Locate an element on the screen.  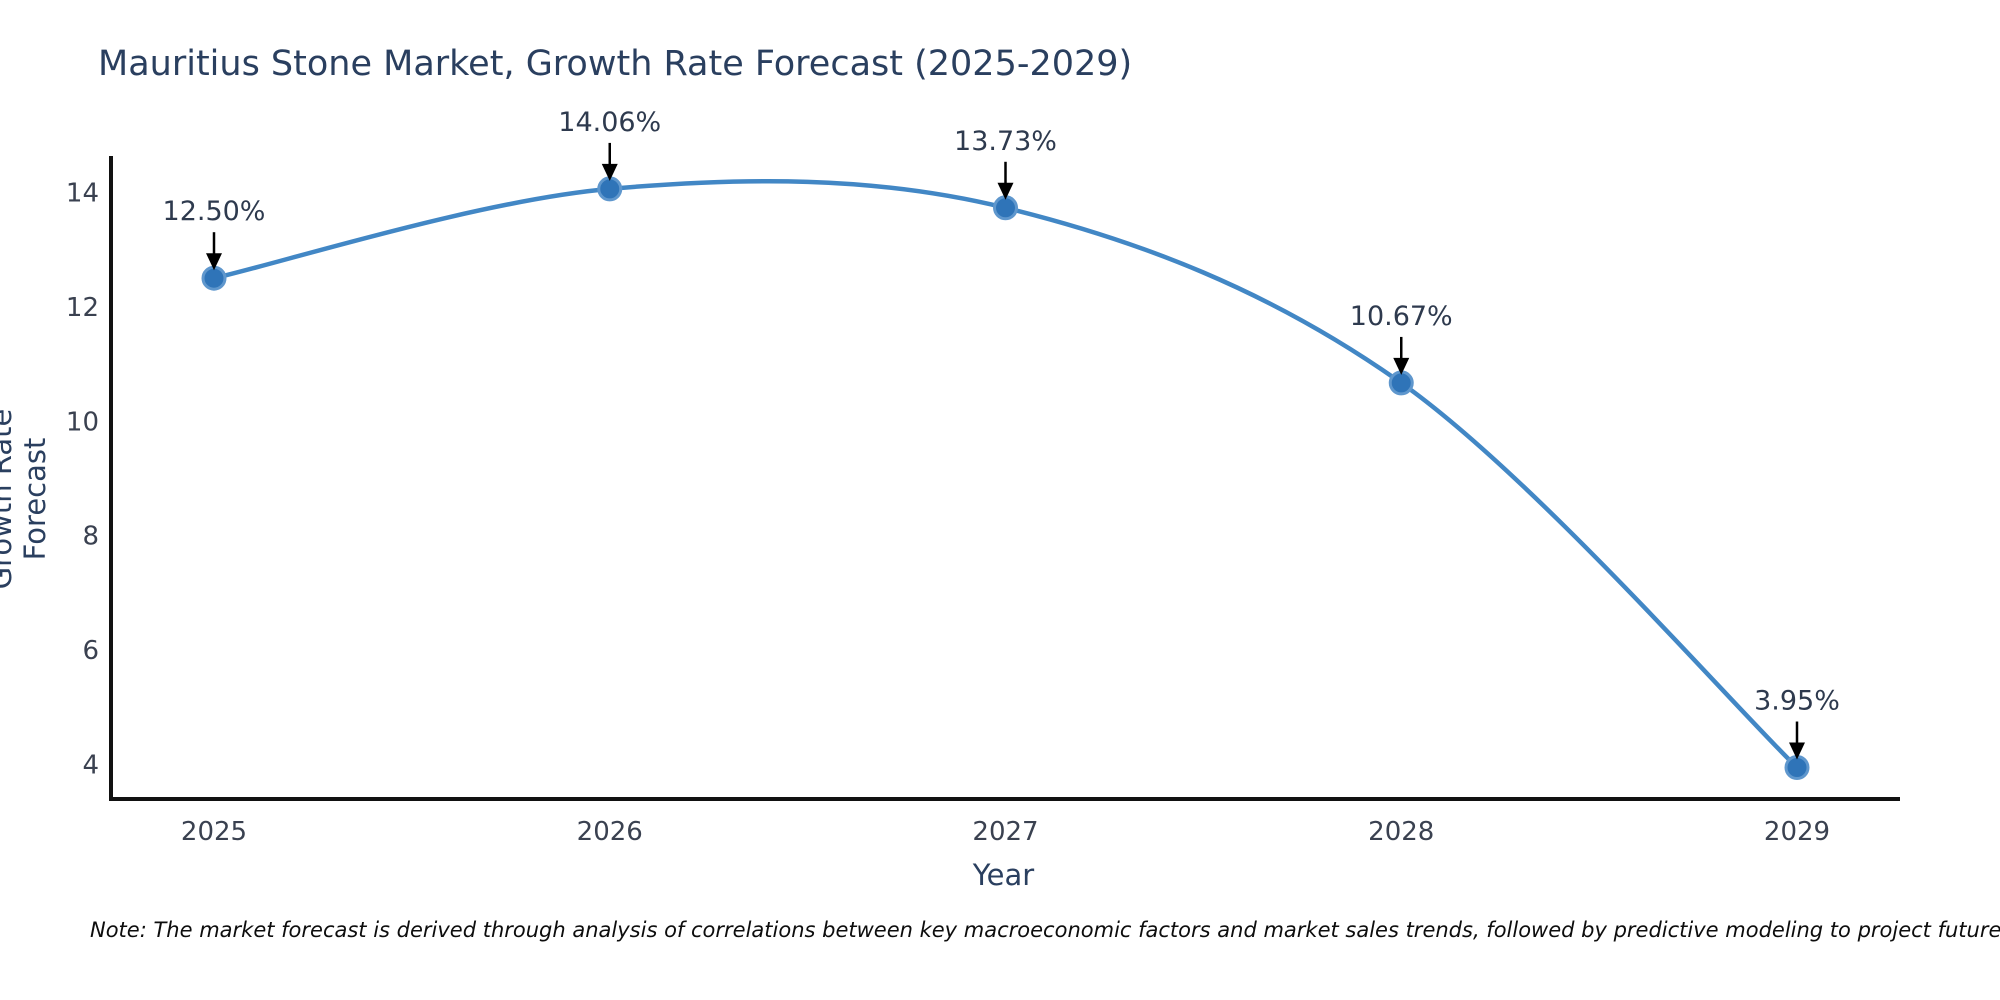
y-tick-label: 10 is located at coordinates (82, 422).